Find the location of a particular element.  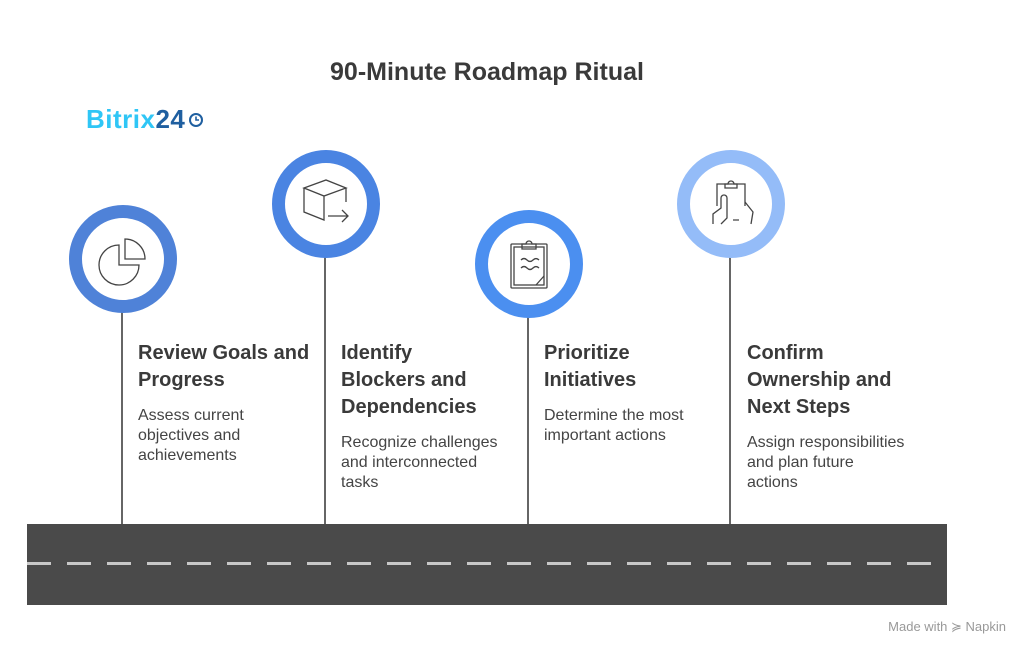

road is located at coordinates (487, 564).